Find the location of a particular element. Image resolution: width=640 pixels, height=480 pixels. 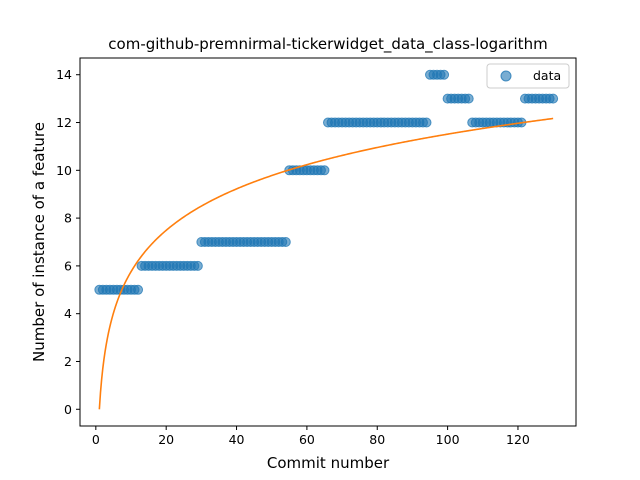

y-tick-label: 4 is located at coordinates (68, 313).